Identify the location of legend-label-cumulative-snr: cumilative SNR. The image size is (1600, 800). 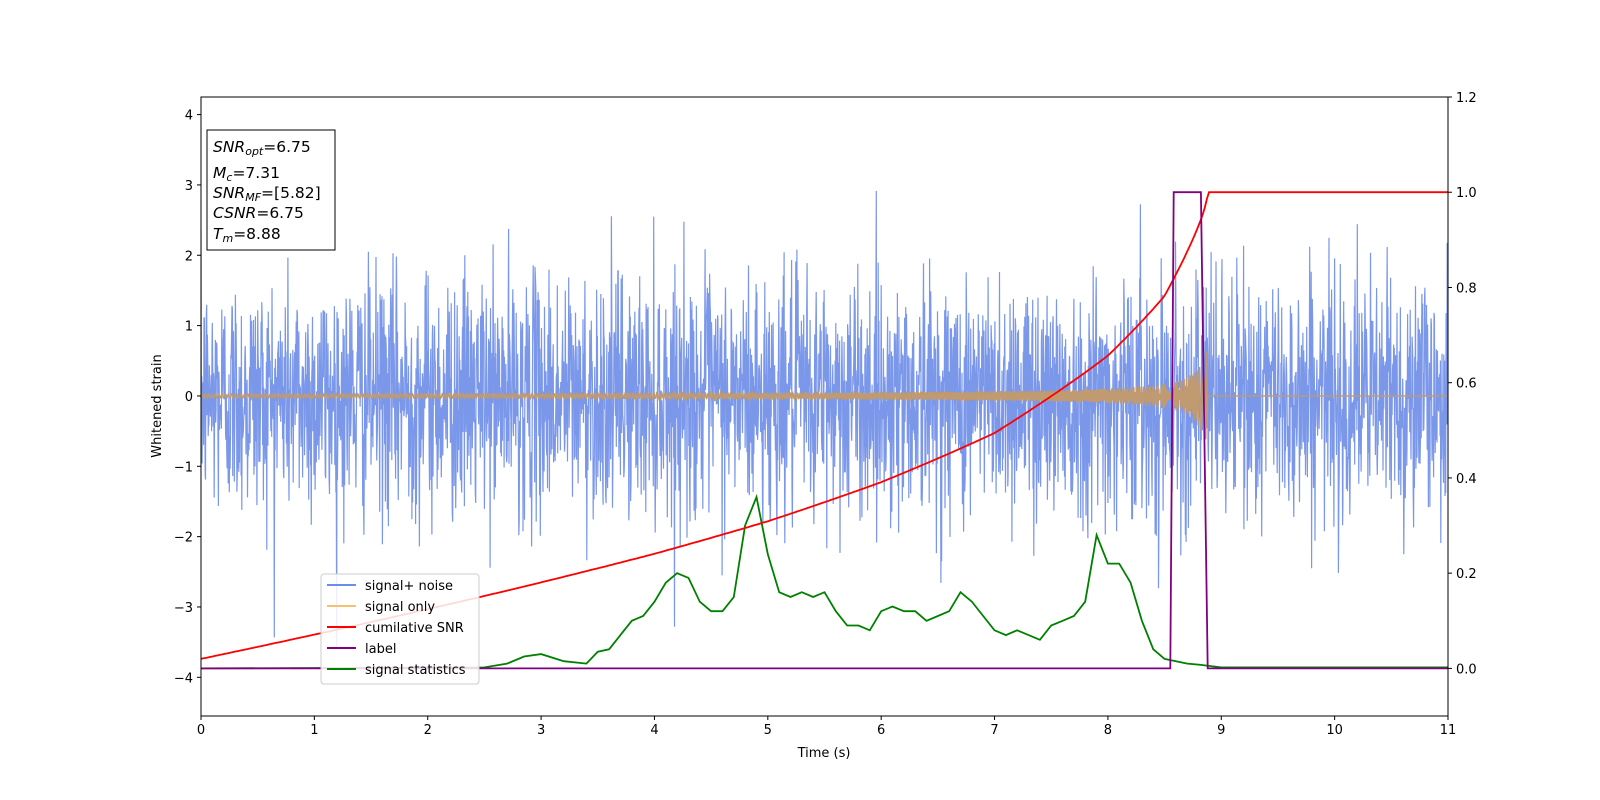
(414, 628).